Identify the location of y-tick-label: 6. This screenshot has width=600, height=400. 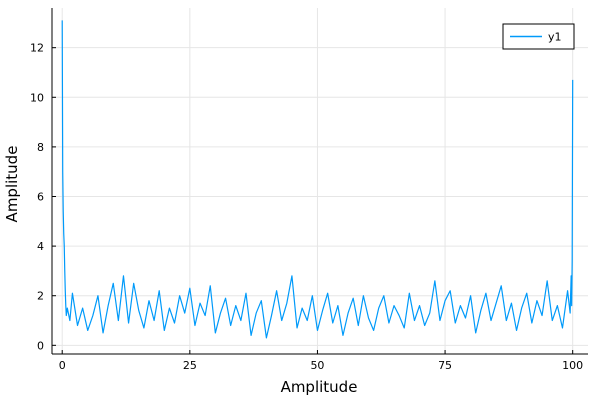
(40, 197).